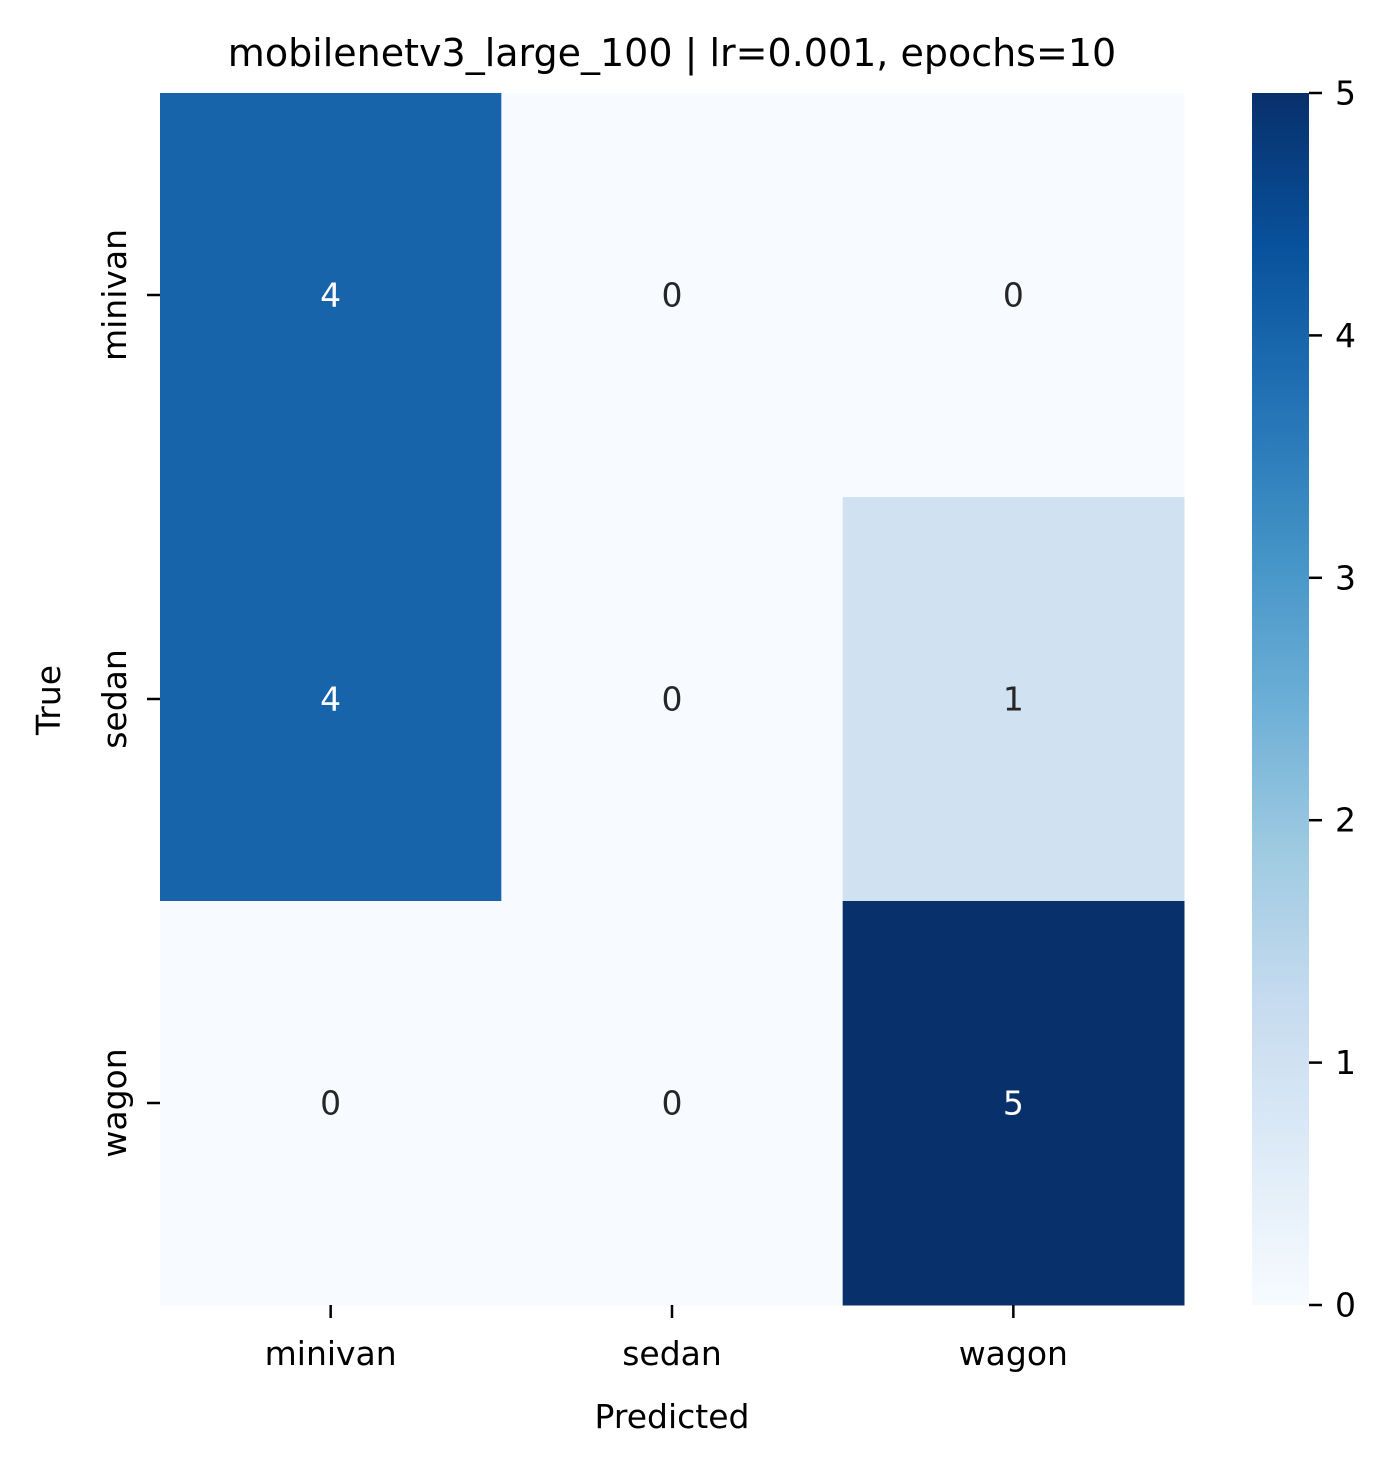  Describe the element at coordinates (1013, 1353) in the screenshot. I see `x-tick-label-wagon: wagon` at that location.